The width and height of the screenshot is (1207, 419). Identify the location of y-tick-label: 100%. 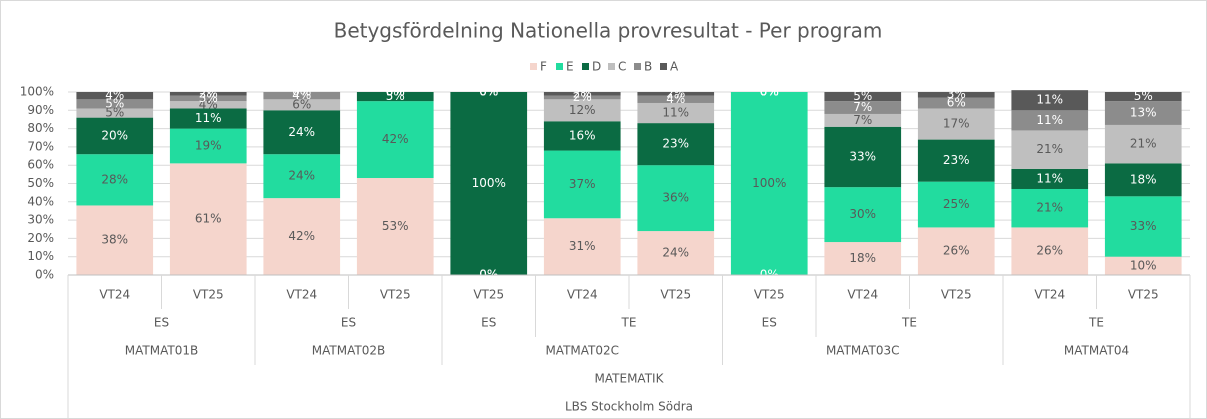
(37, 92).